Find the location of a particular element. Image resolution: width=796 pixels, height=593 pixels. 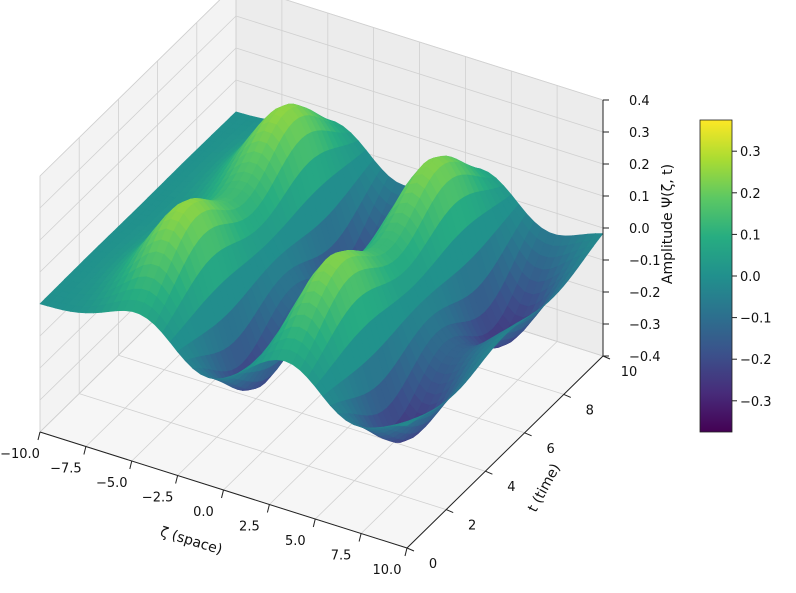

x-tick-label: −5.0 is located at coordinates (112, 483).